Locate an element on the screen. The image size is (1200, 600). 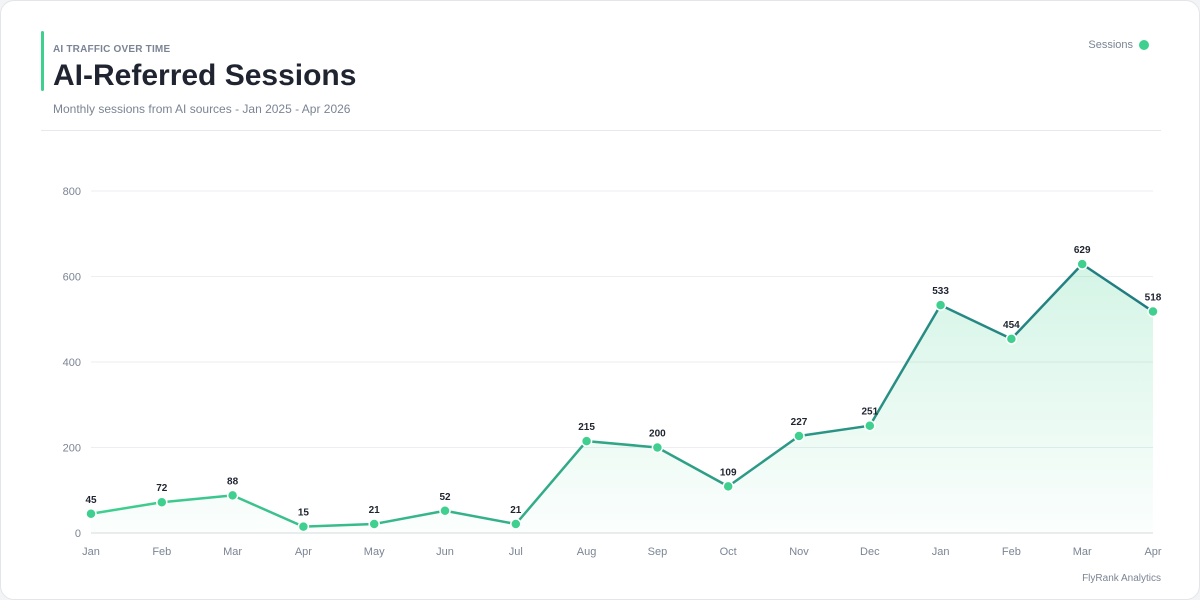
chart-legend: Sessions is located at coordinates (1118, 45).